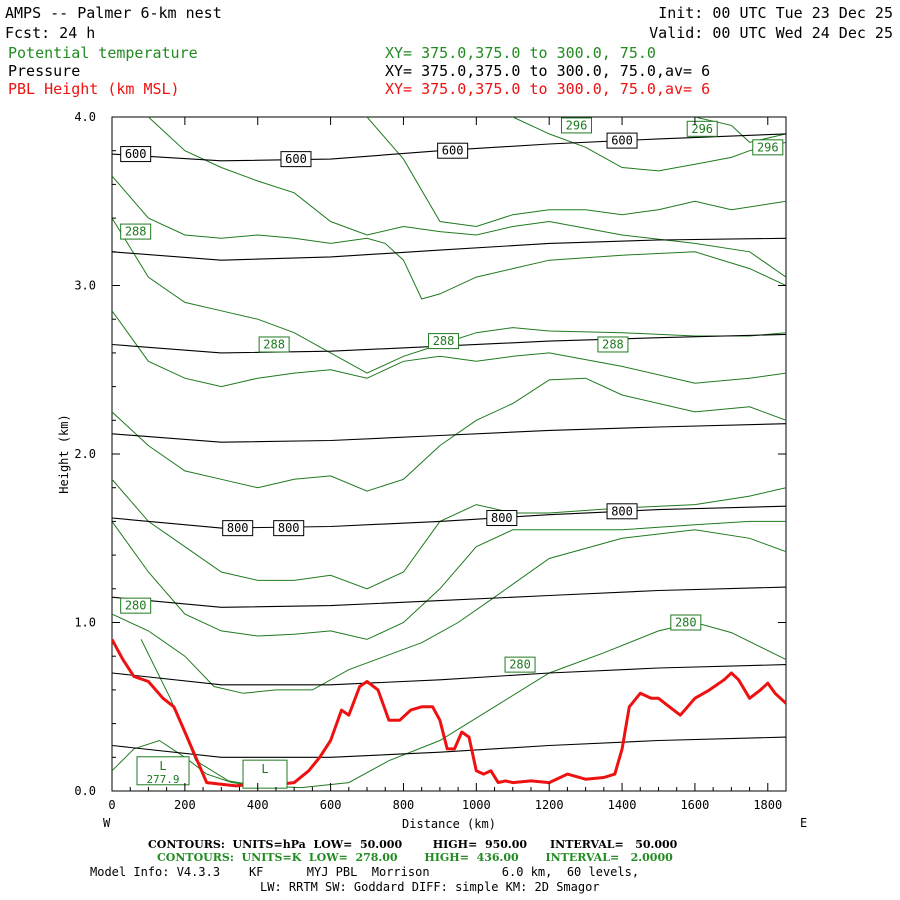 The height and width of the screenshot is (900, 900). Describe the element at coordinates (775, 13) in the screenshot. I see `init-time: Init: 00 UTC Tue 23 Dec 25` at that location.